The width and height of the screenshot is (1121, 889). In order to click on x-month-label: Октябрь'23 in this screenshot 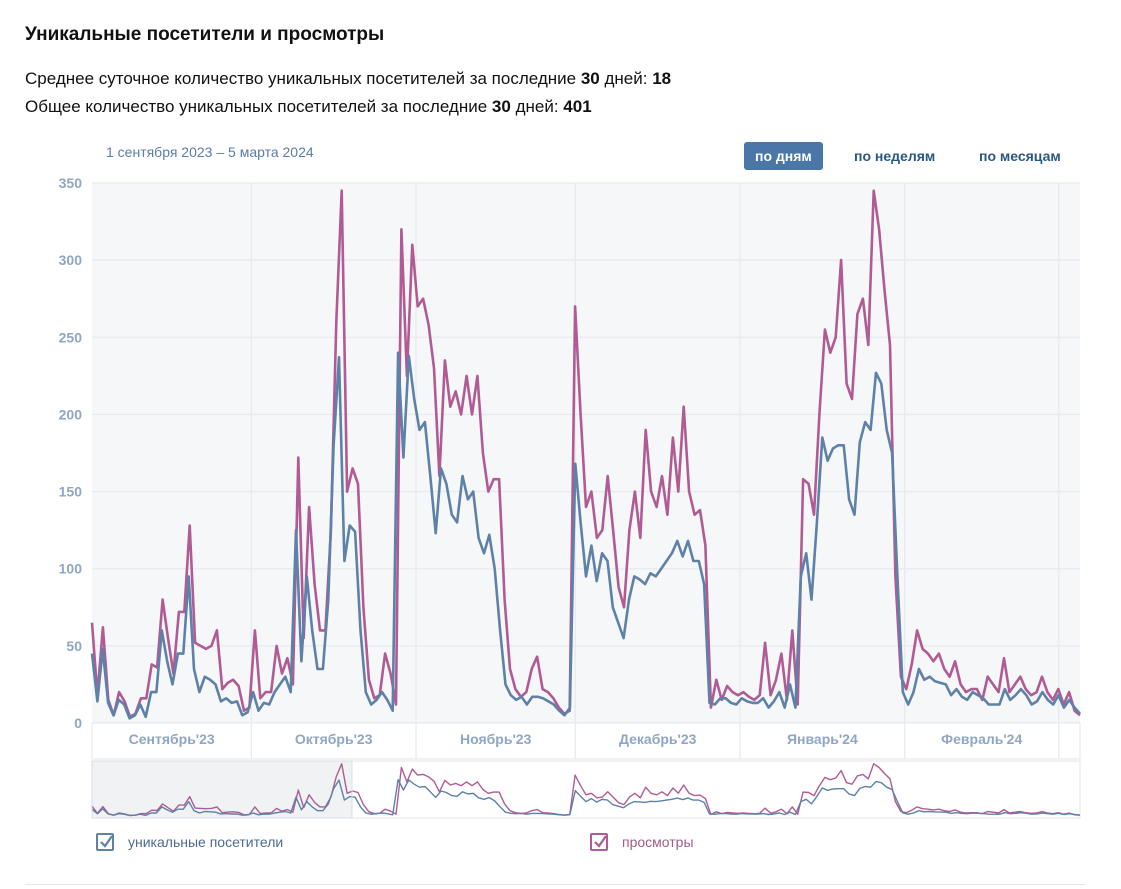, I will do `click(334, 739)`.